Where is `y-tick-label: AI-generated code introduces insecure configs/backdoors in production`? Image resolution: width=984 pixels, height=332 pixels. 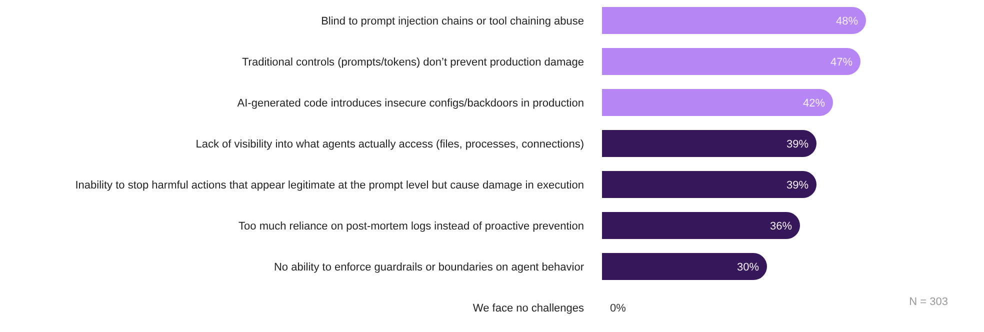
y-tick-label: AI-generated code introduces insecure configs/backdoors in production is located at coordinates (410, 104).